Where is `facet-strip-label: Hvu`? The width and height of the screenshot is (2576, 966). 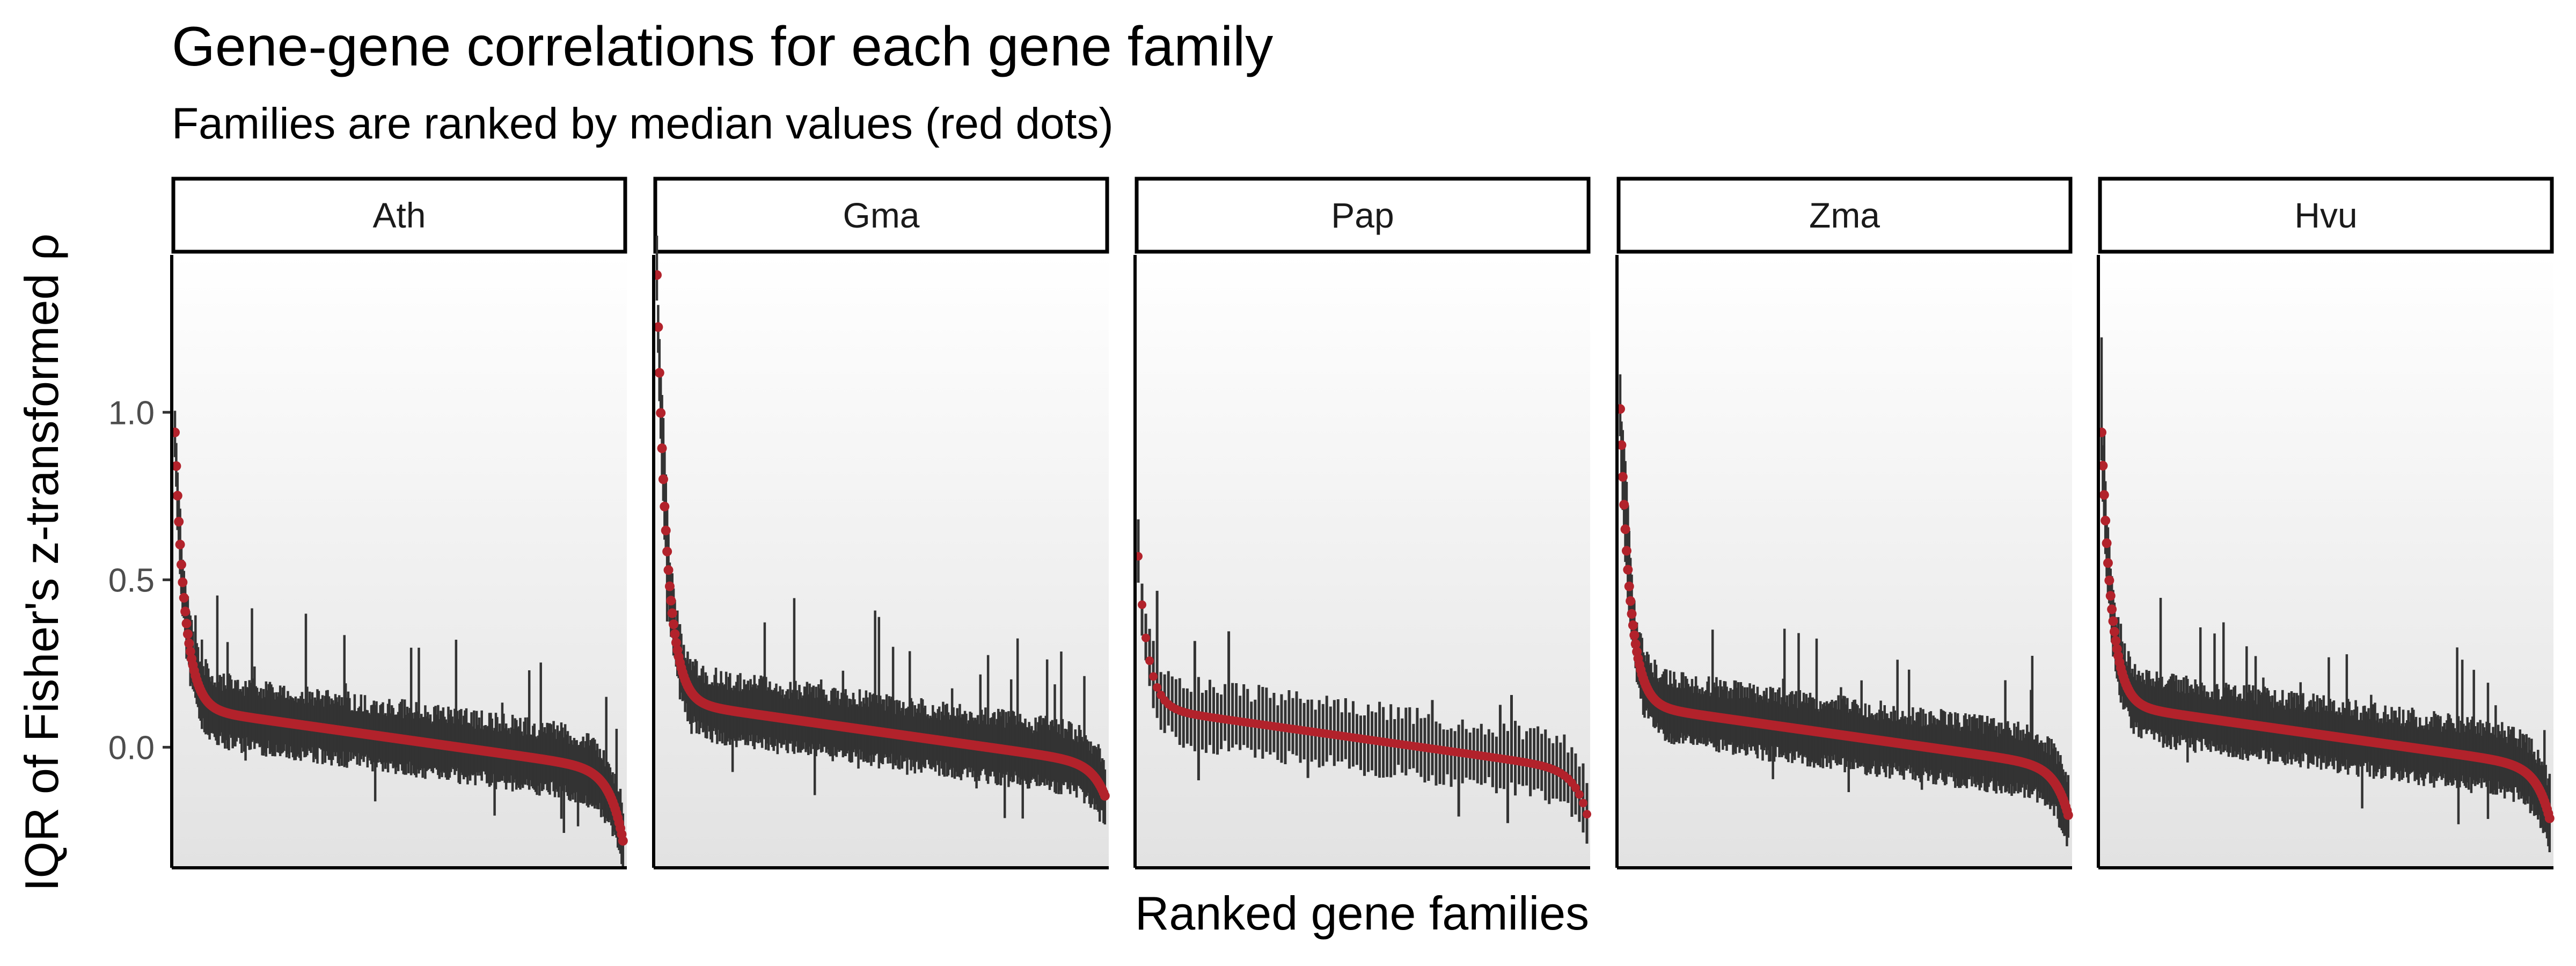
facet-strip-label: Hvu is located at coordinates (2325, 215).